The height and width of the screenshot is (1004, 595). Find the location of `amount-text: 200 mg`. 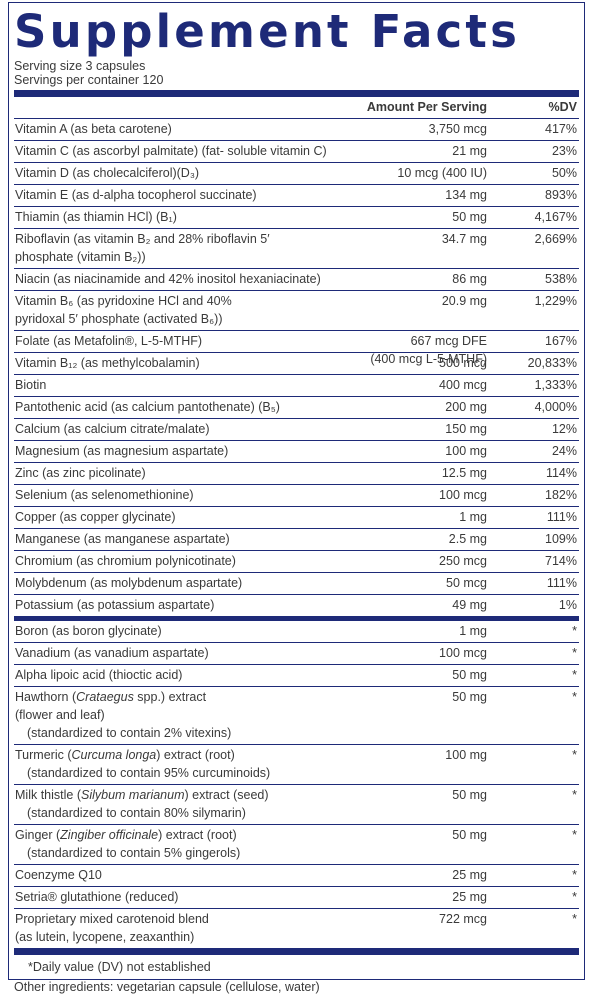

amount-text: 200 mg is located at coordinates (466, 407).